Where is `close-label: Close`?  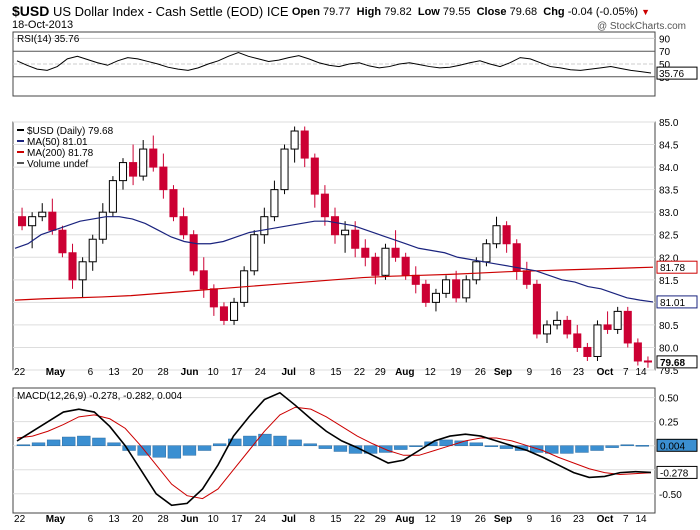 close-label: Close is located at coordinates (491, 12).